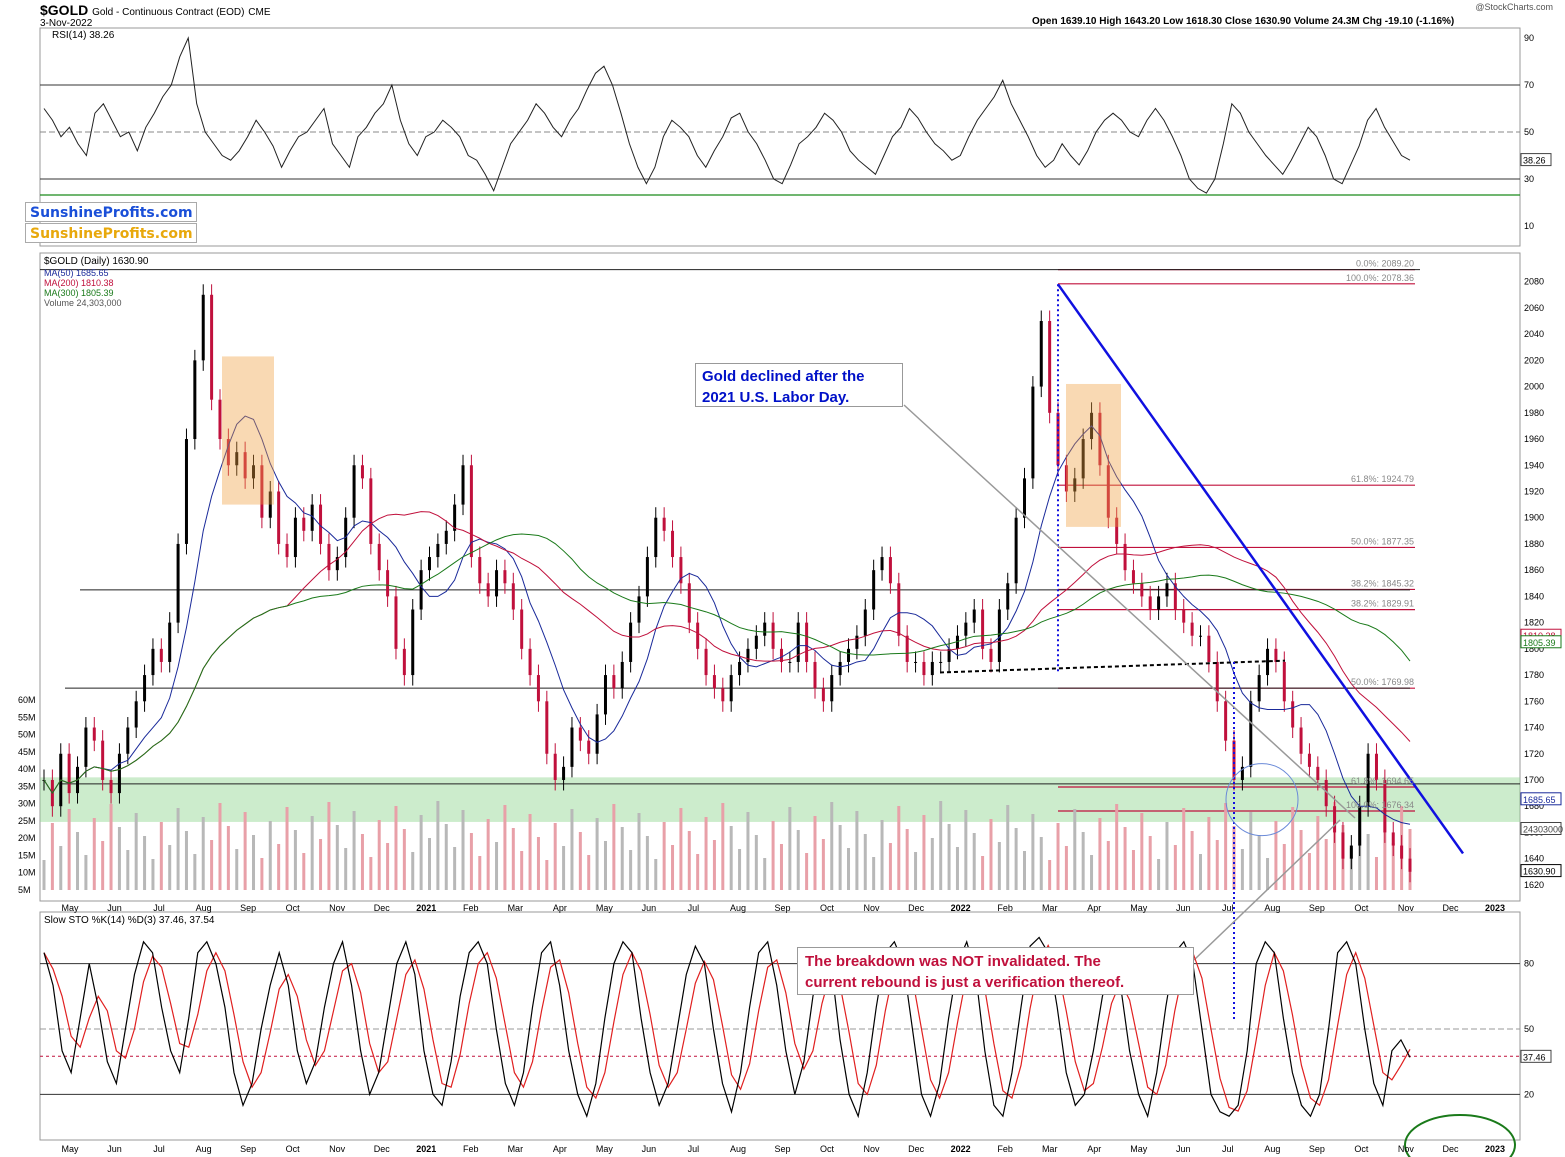  What do you see at coordinates (79, 293) in the screenshot?
I see `price-legend-entry: MA(300) 1805.39` at bounding box center [79, 293].